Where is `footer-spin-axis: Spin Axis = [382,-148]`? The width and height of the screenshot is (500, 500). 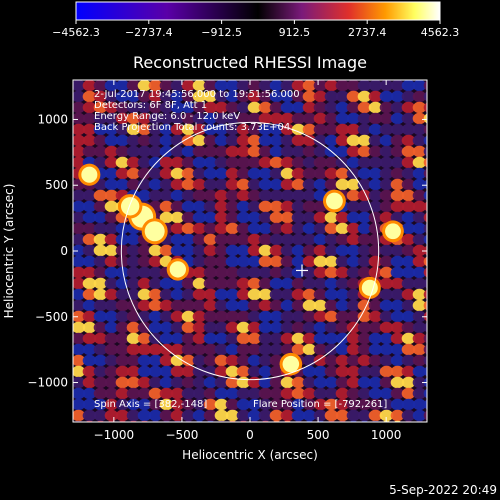
footer-spin-axis: Spin Axis = [382,-148] is located at coordinates (150, 404).